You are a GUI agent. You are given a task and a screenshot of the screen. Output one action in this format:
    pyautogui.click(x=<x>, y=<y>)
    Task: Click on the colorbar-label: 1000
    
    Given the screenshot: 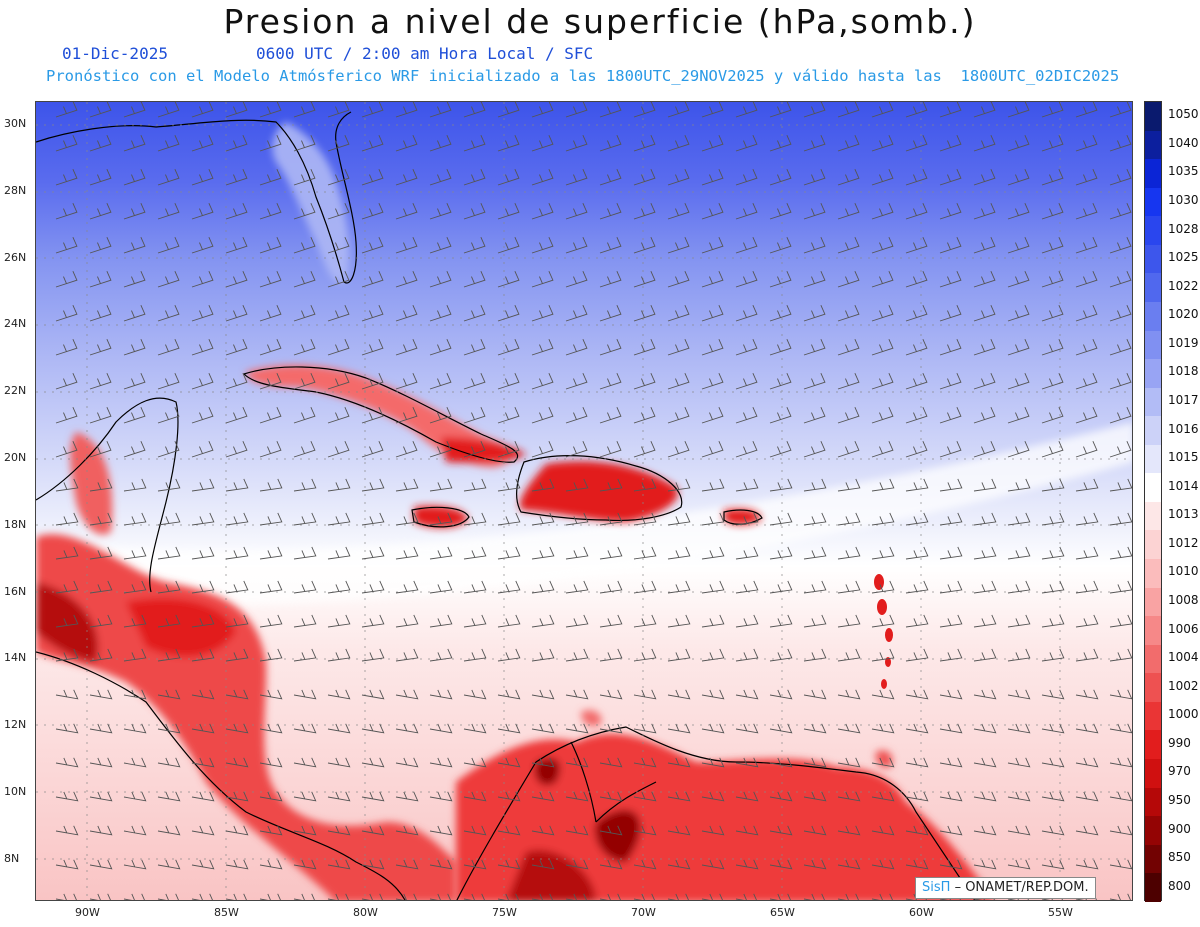 What is the action you would take?
    pyautogui.click(x=1183, y=714)
    